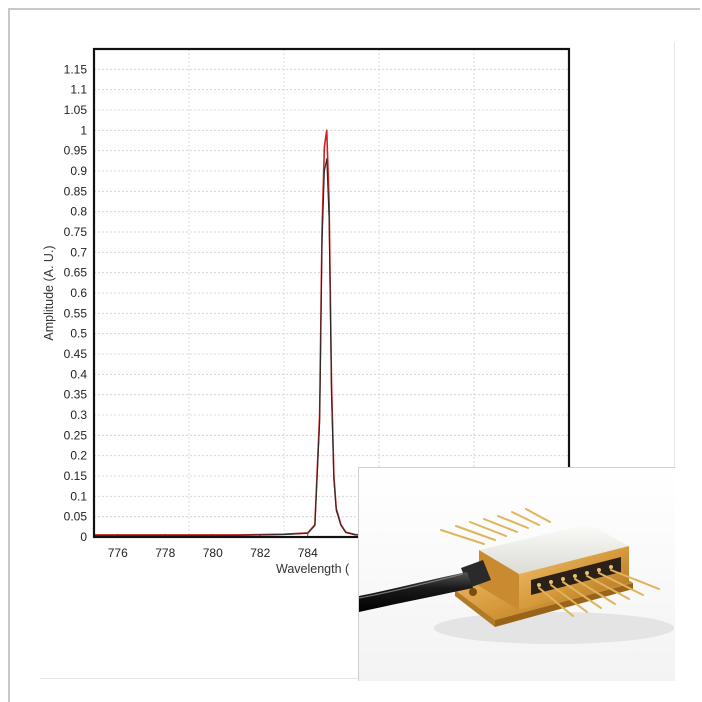 This screenshot has height=702, width=702. Describe the element at coordinates (76, 435) in the screenshot. I see `y-tick-label: 0.25` at that location.